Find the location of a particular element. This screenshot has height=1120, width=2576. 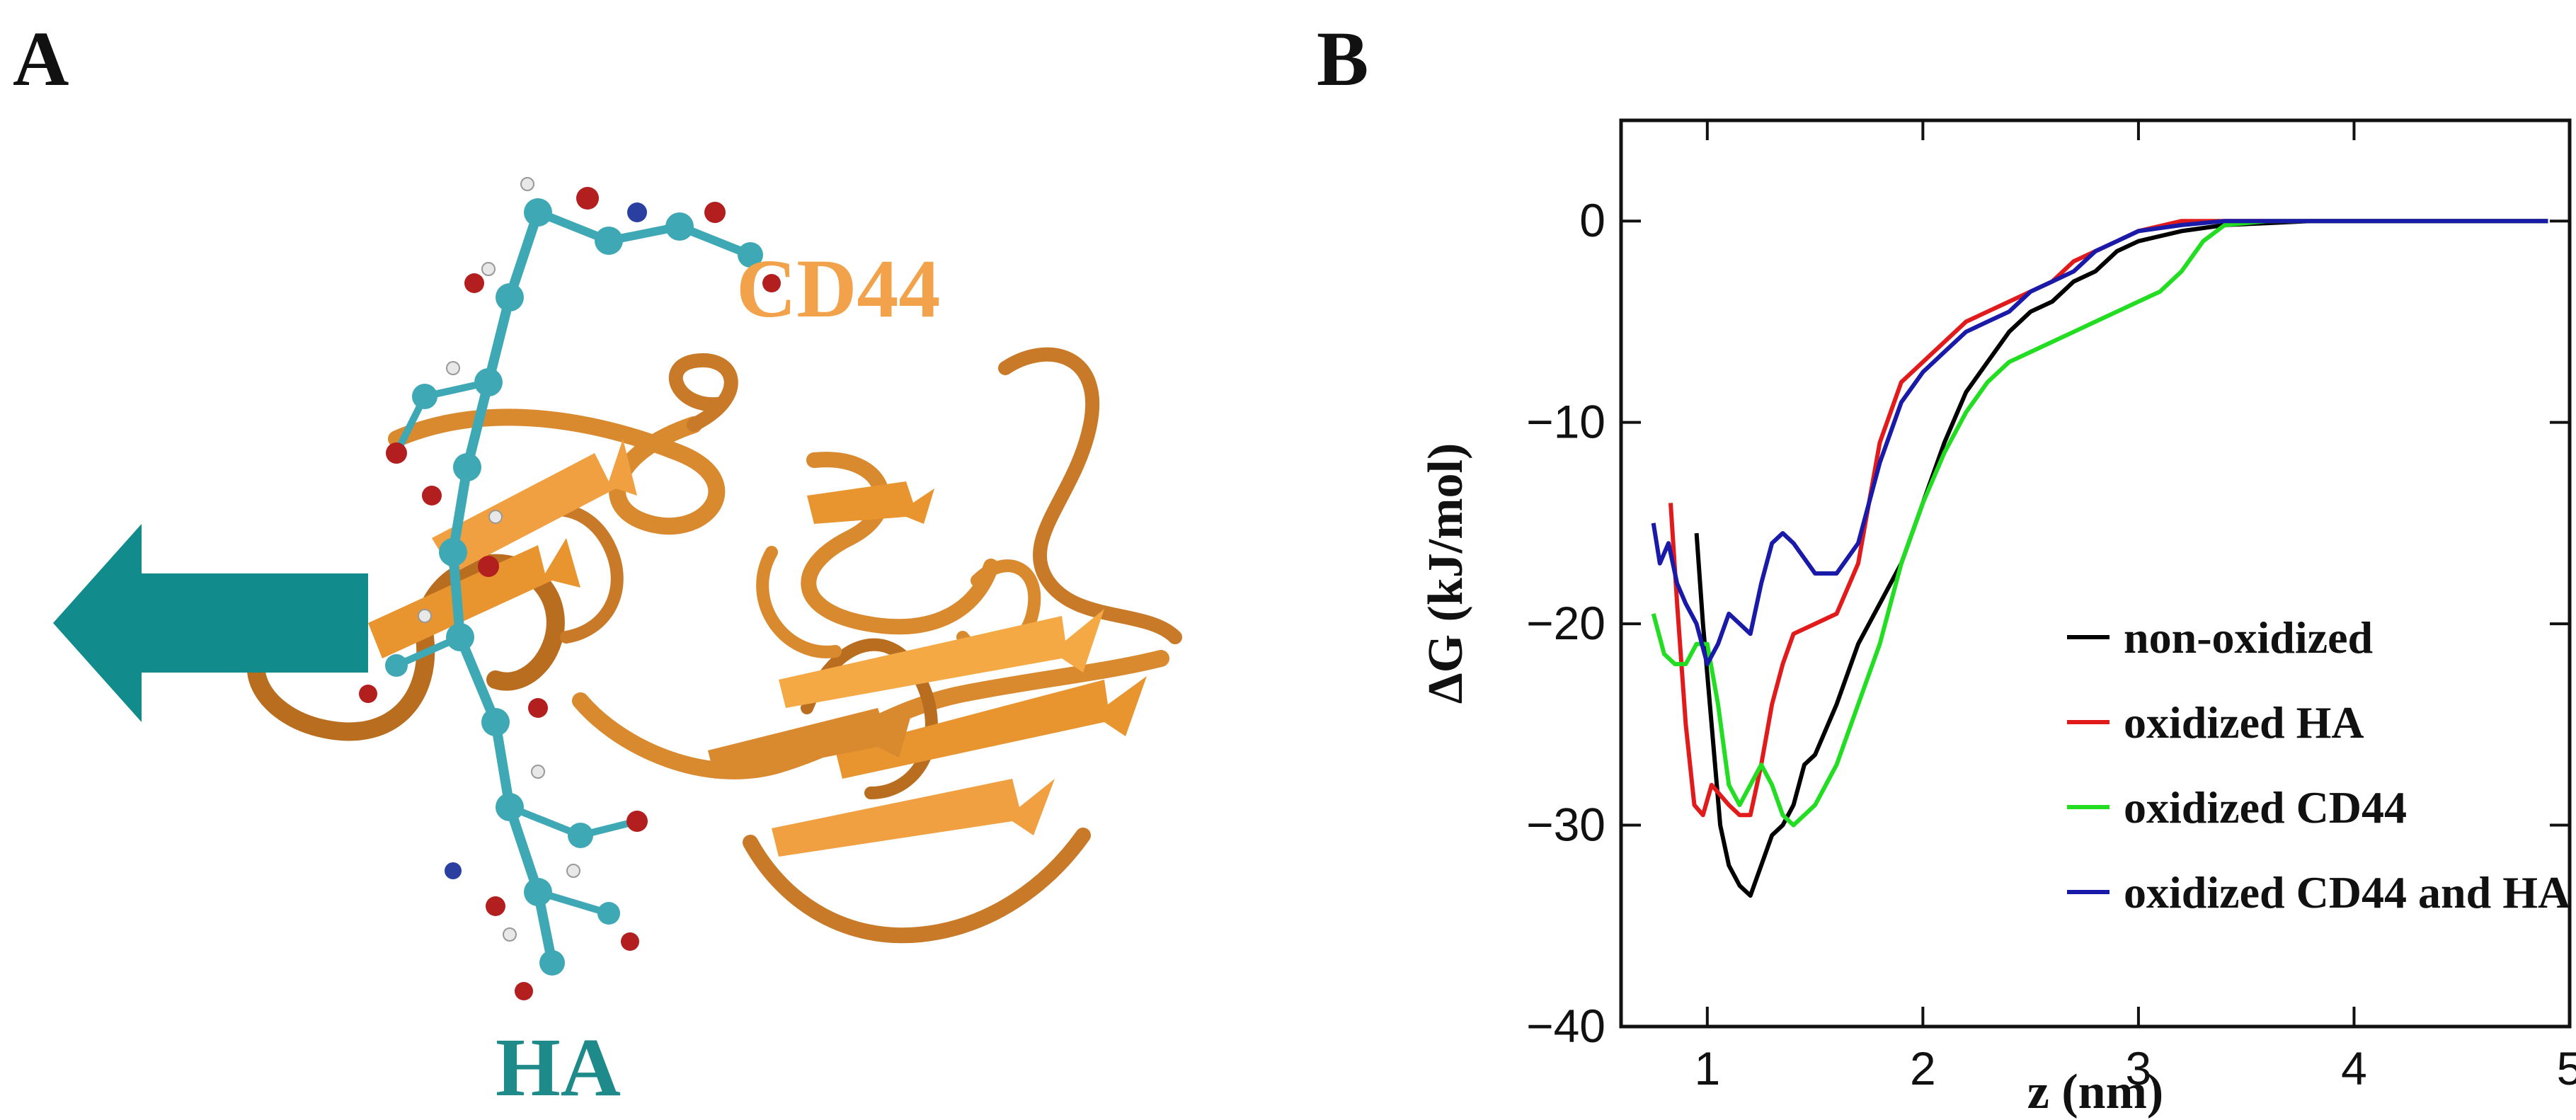

cd44-label: CD44 is located at coordinates (838, 288).